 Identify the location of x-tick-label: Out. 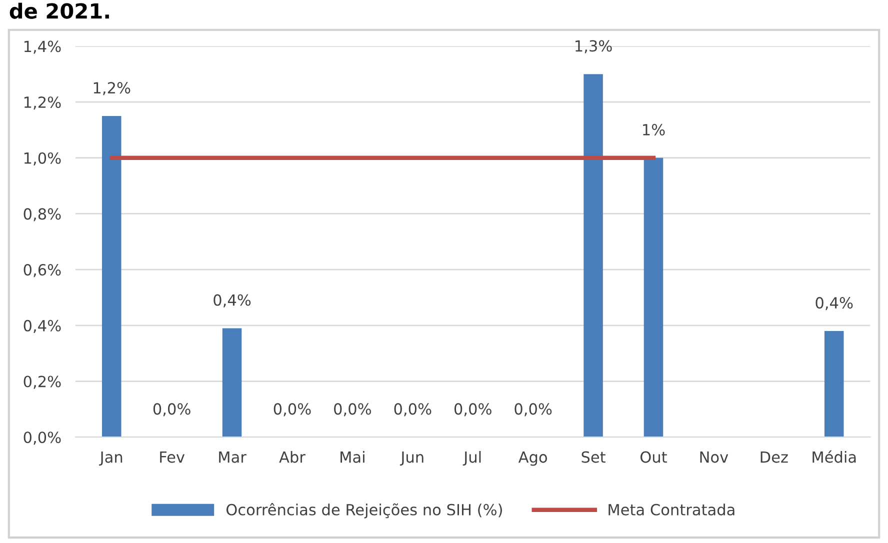
(653, 457).